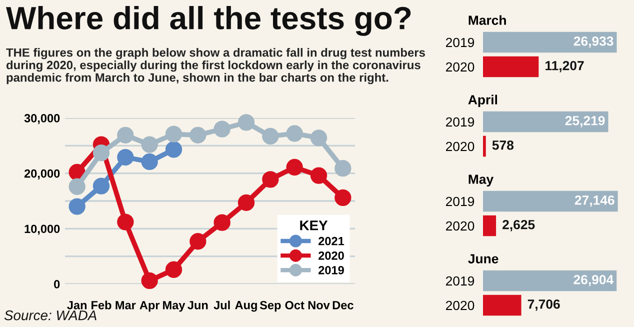 The width and height of the screenshot is (634, 327). I want to click on source-note: Source: WADA, so click(50, 315).